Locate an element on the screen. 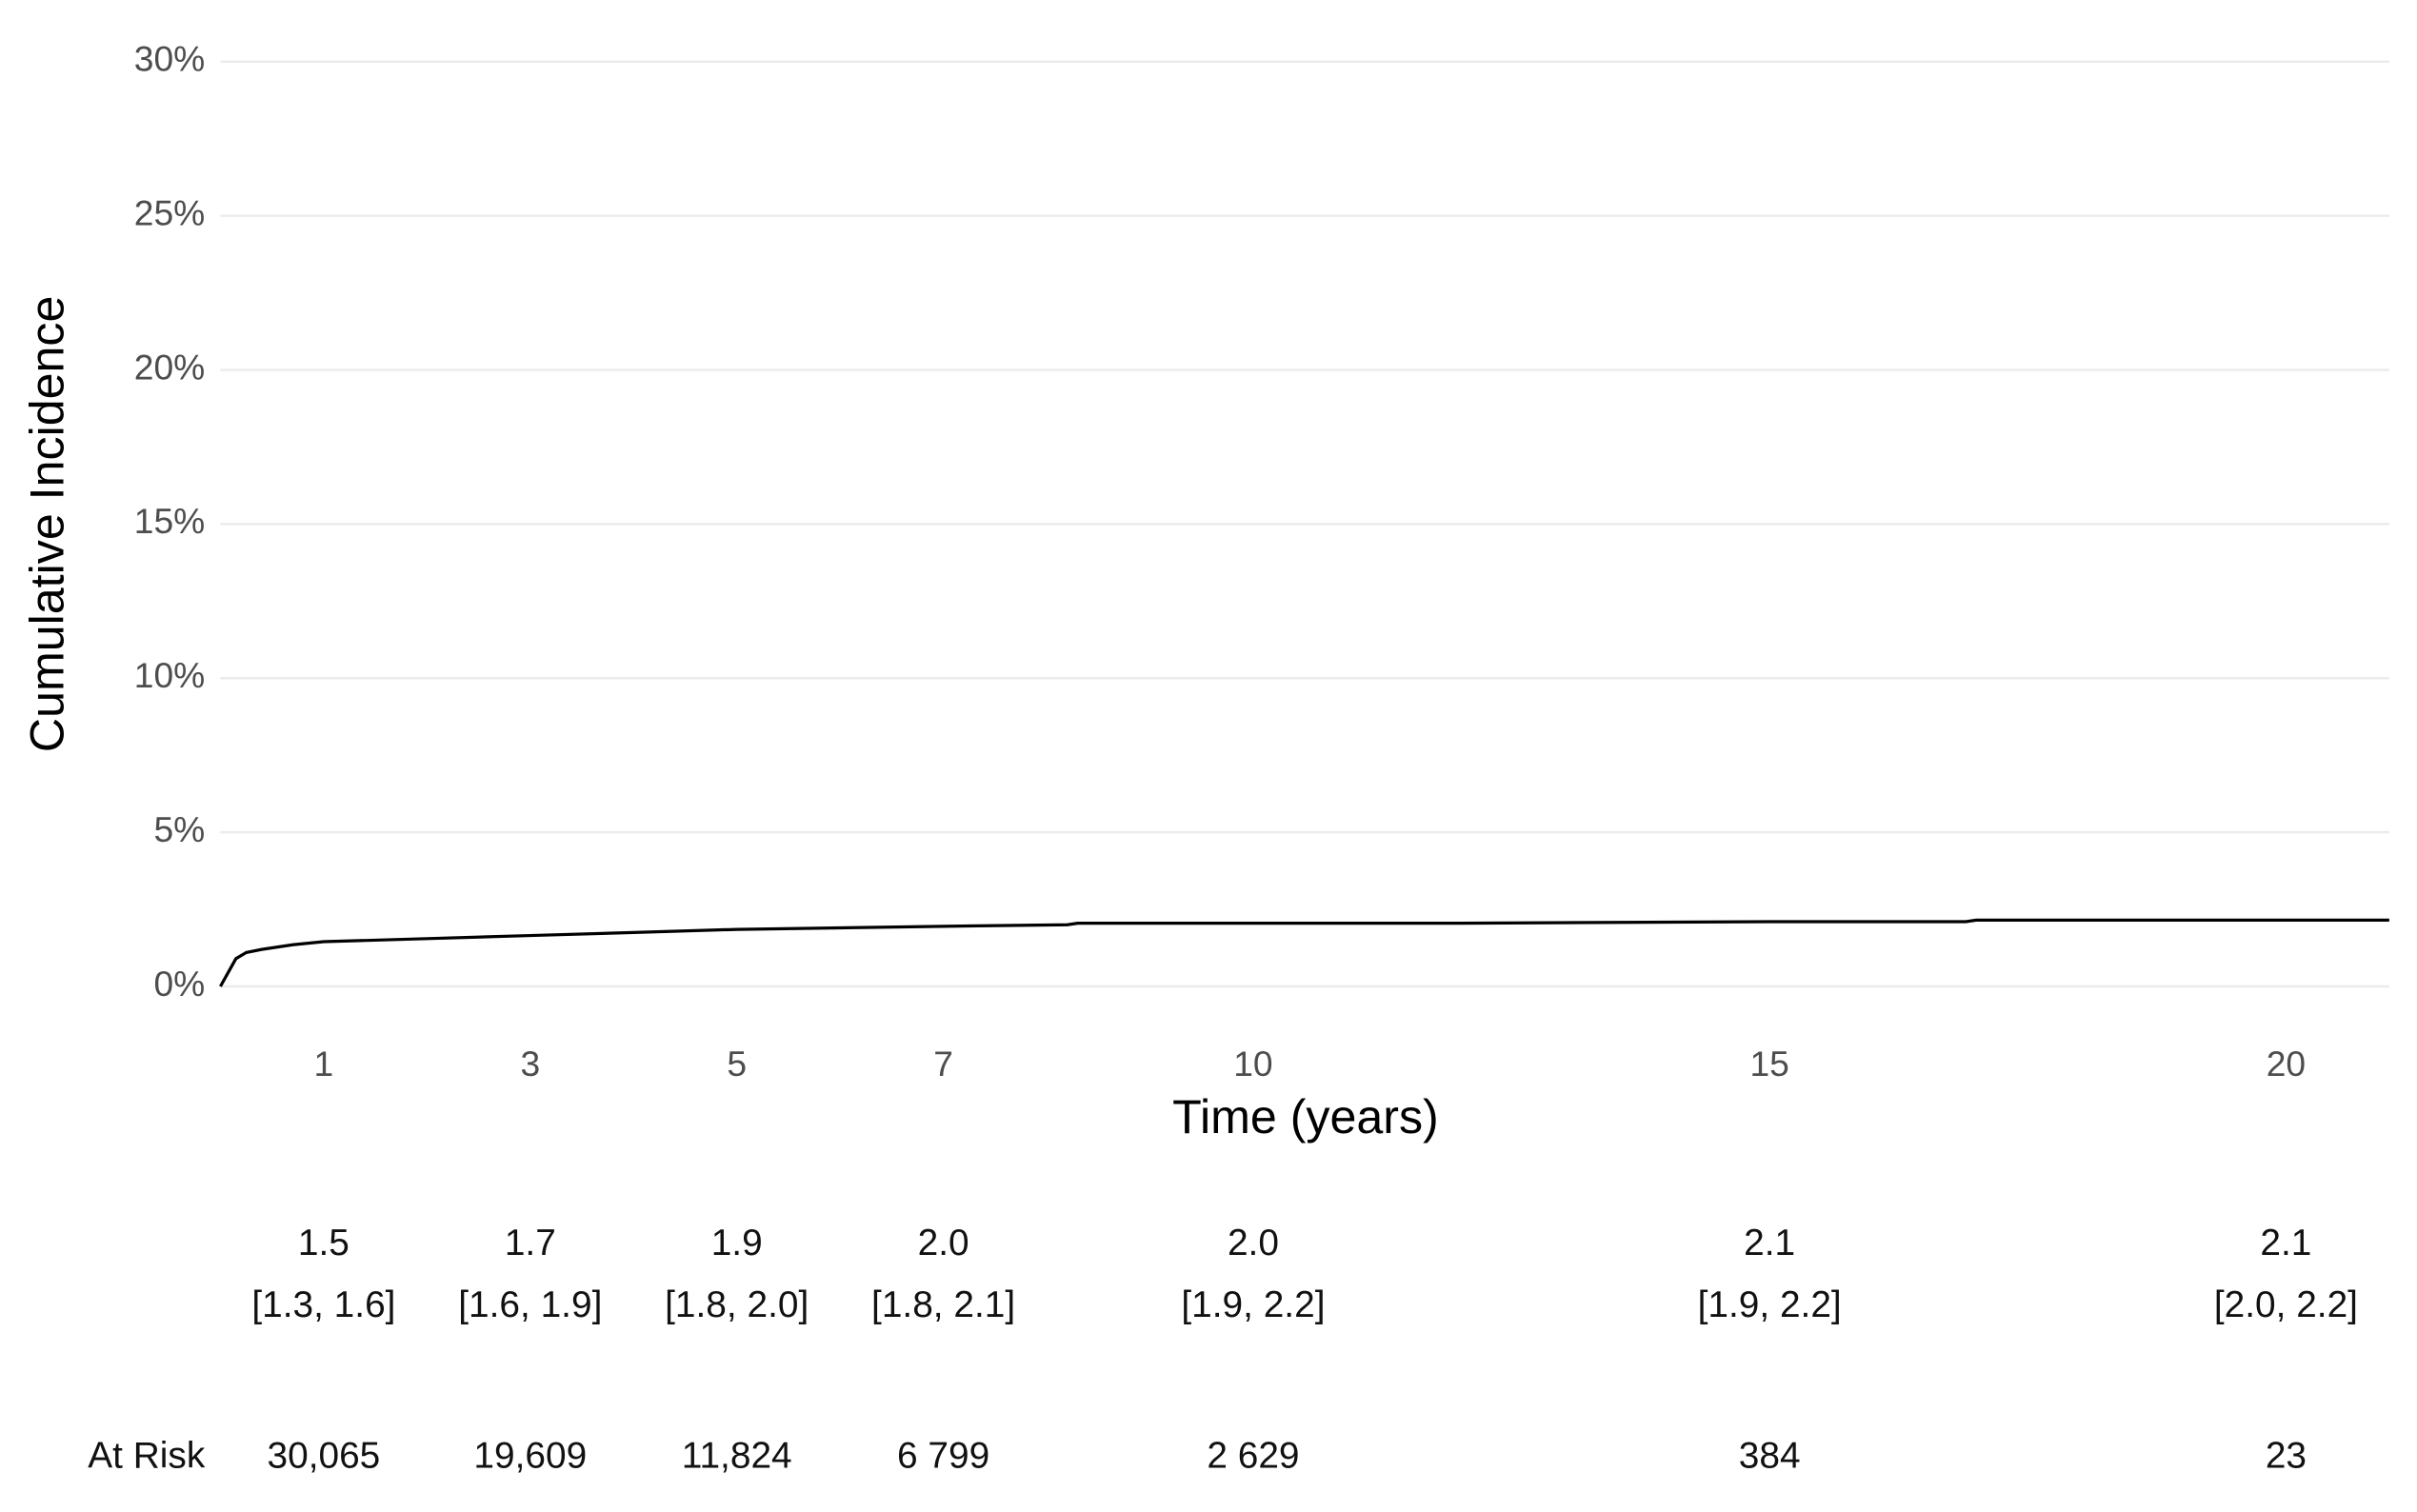 The height and width of the screenshot is (1512, 2417). x-tick-label: 15 is located at coordinates (1768, 1064).